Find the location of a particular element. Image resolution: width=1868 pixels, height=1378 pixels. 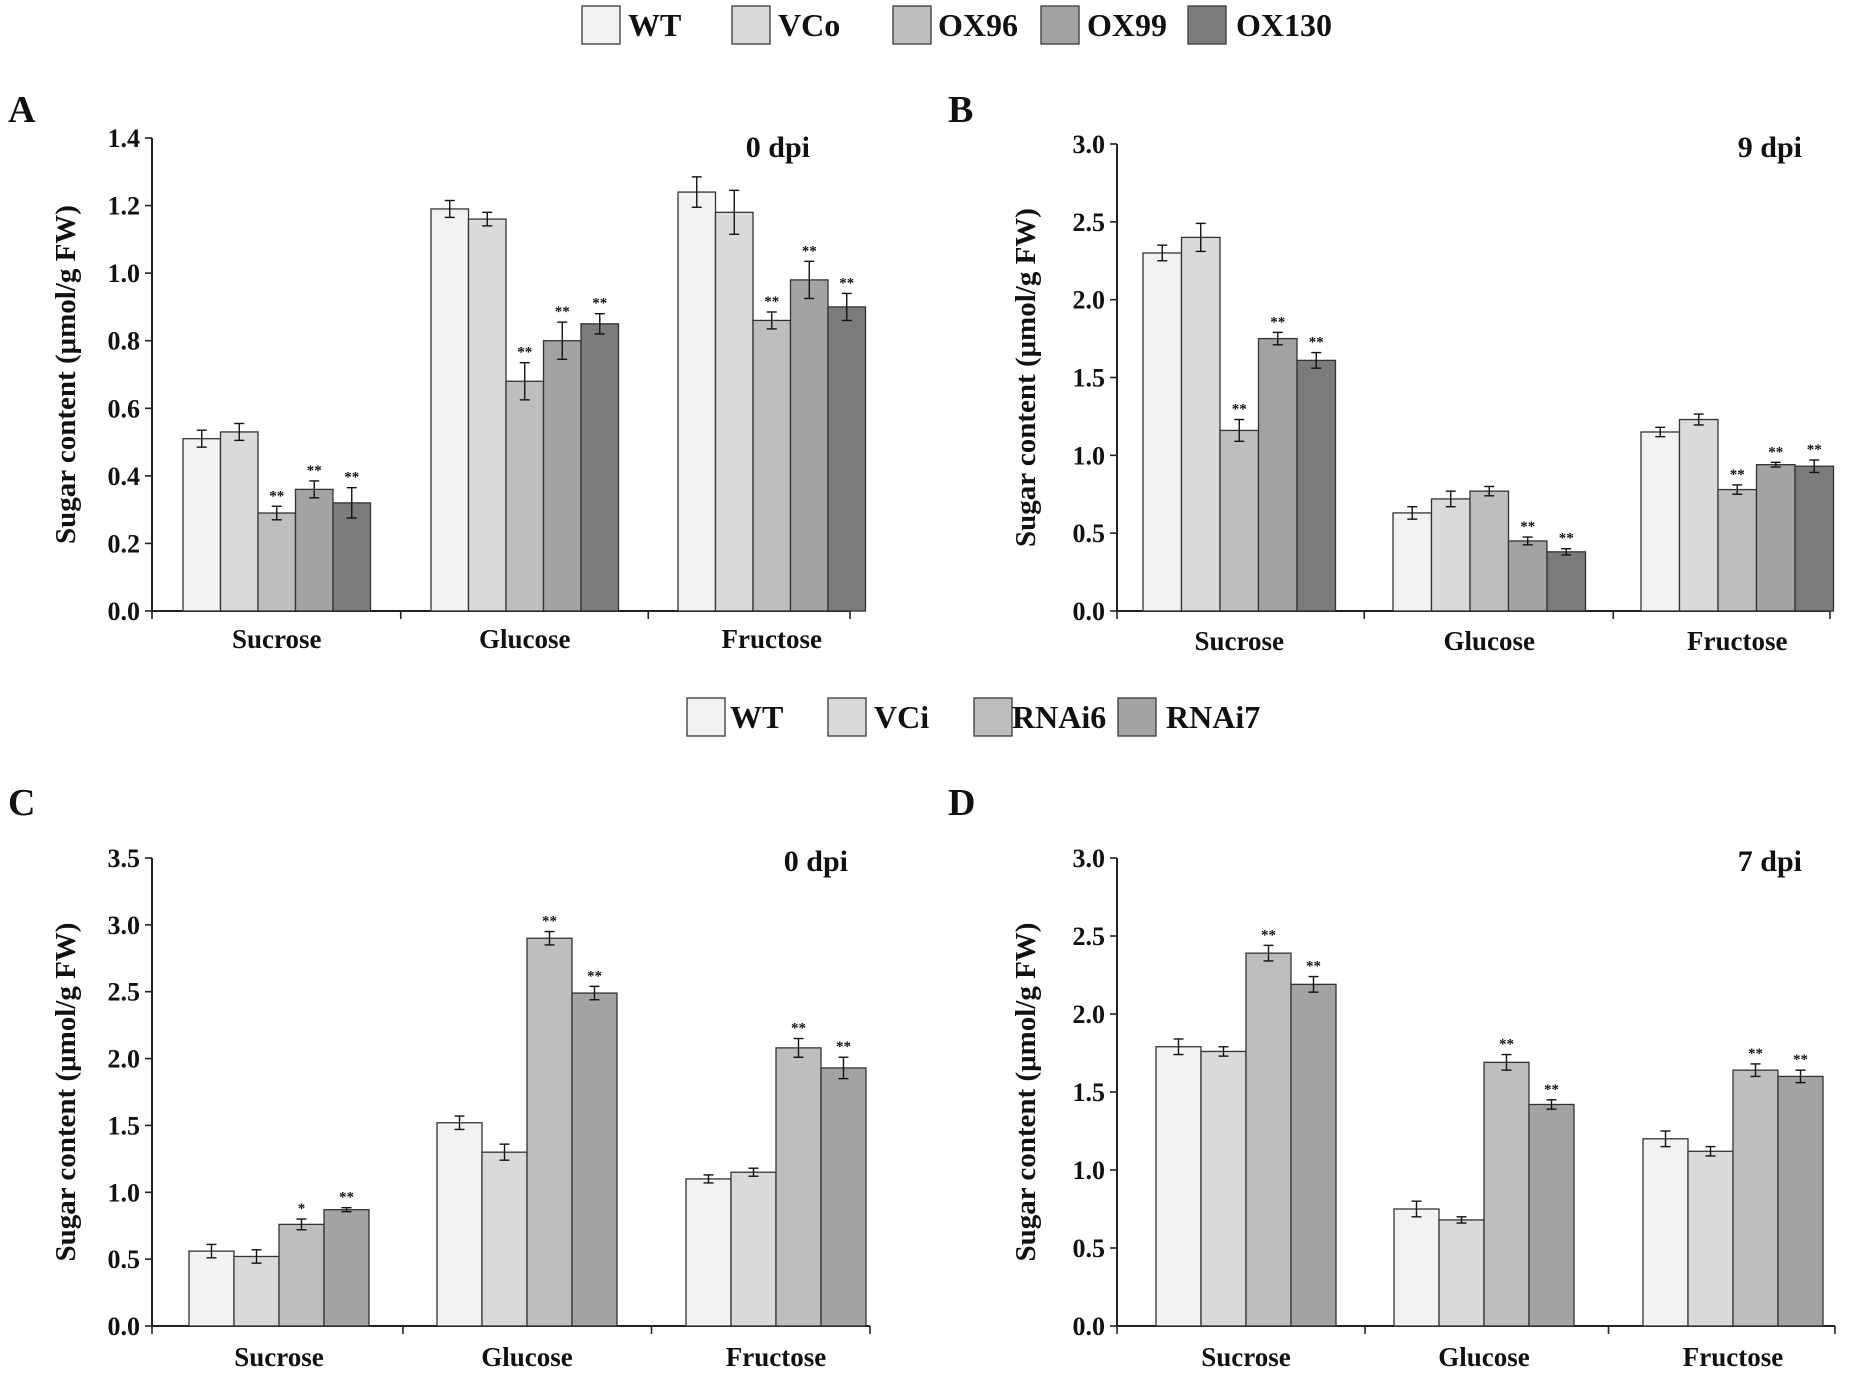

legend-top-label-vco: VCo is located at coordinates (809, 25).